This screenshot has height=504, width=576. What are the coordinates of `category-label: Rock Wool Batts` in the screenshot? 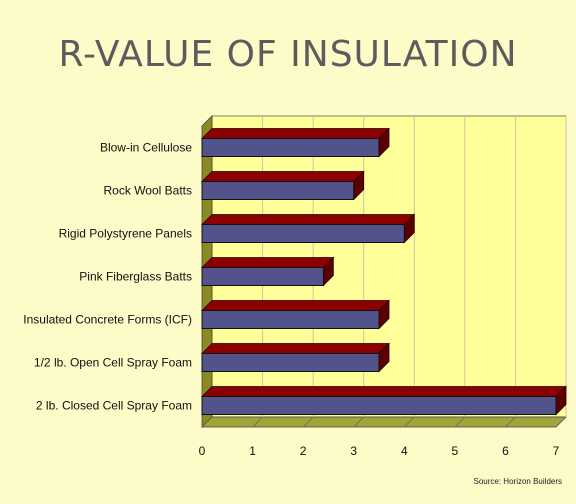 It's located at (148, 191).